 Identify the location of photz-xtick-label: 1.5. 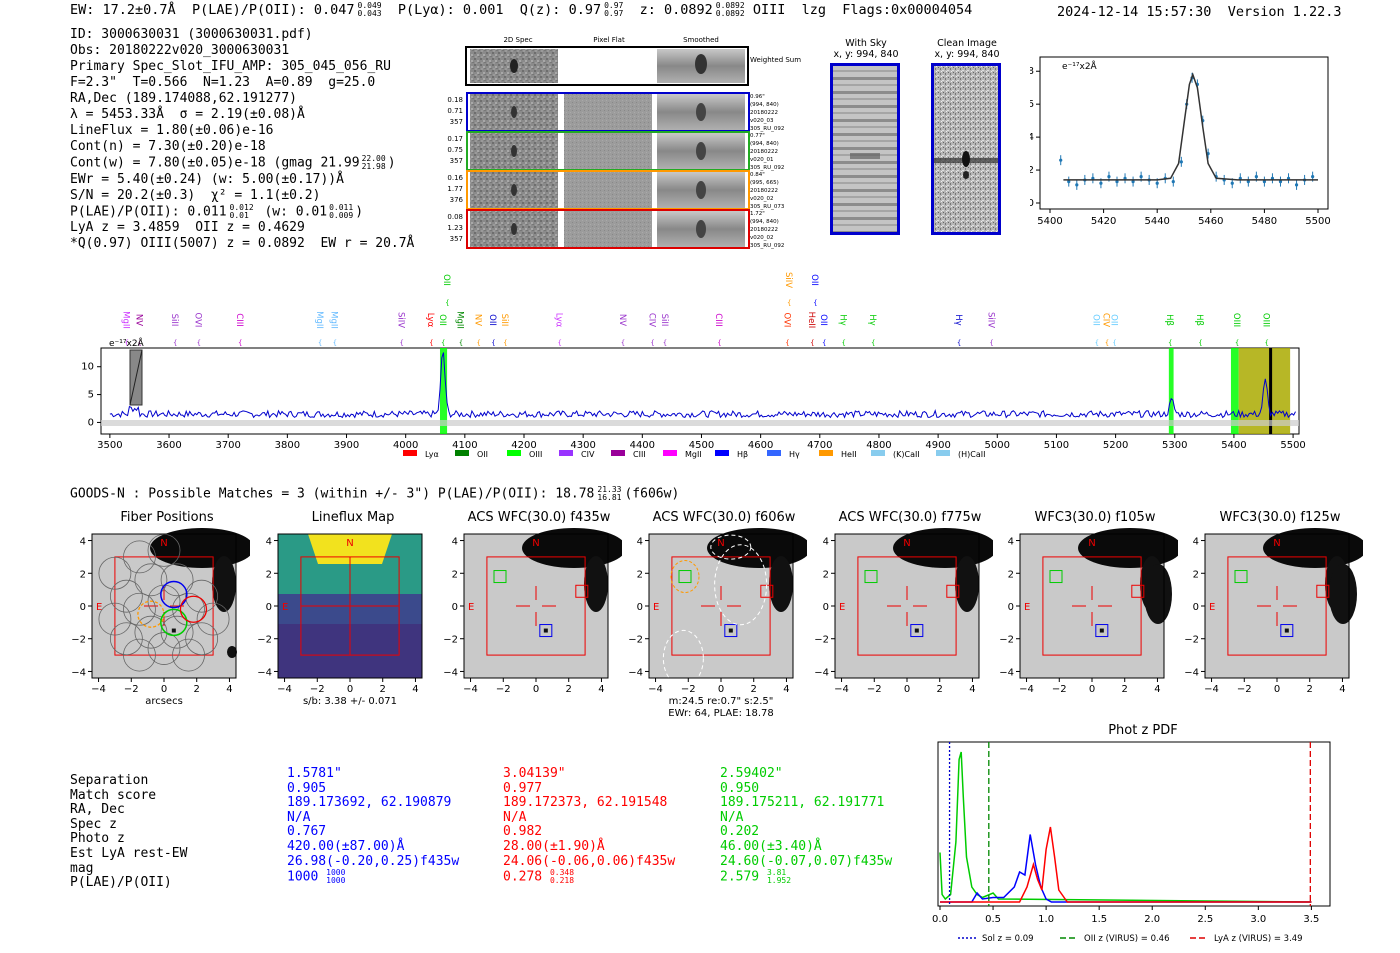
(1099, 919).